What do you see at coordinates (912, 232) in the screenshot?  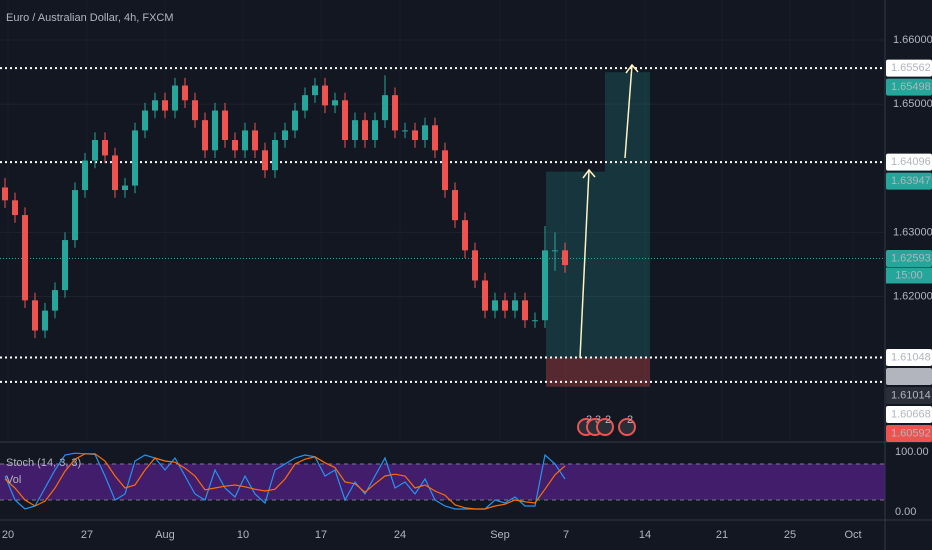 I see `y-tick-label: 1.63000` at bounding box center [912, 232].